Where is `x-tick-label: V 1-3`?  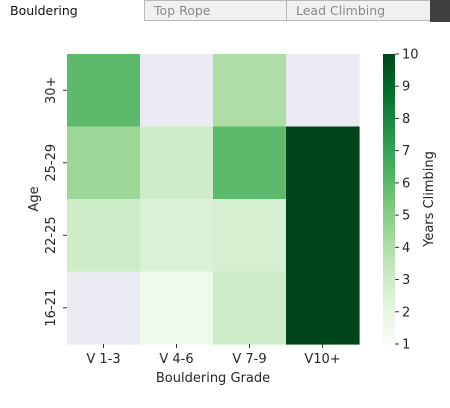 x-tick-label: V 1-3 is located at coordinates (103, 359).